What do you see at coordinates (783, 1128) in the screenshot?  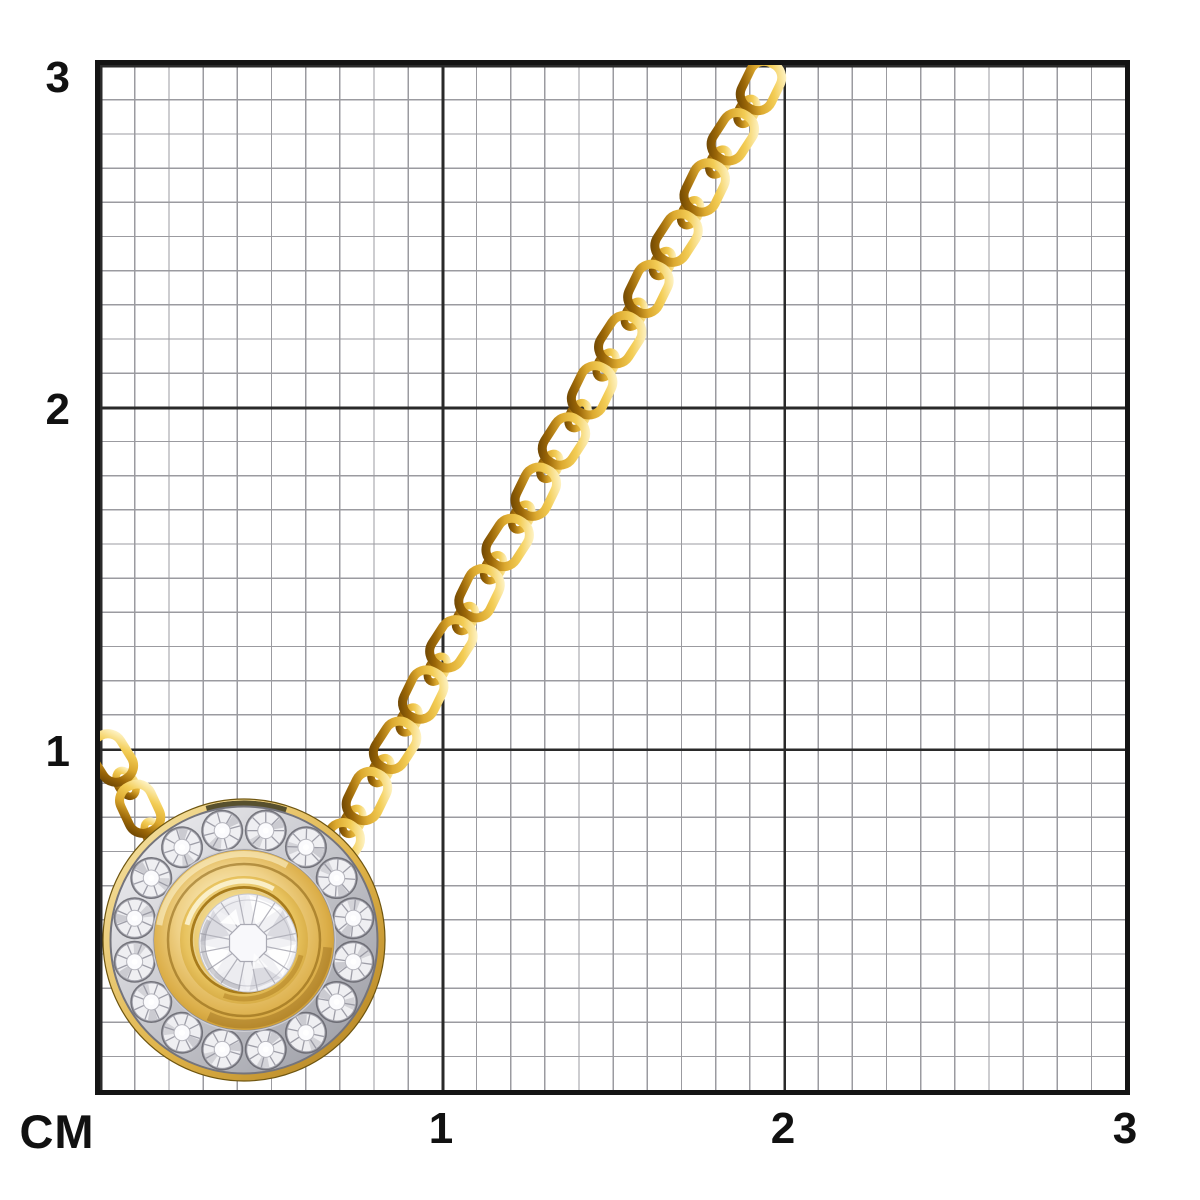 I see `x-axis-label-2cm: 2` at bounding box center [783, 1128].